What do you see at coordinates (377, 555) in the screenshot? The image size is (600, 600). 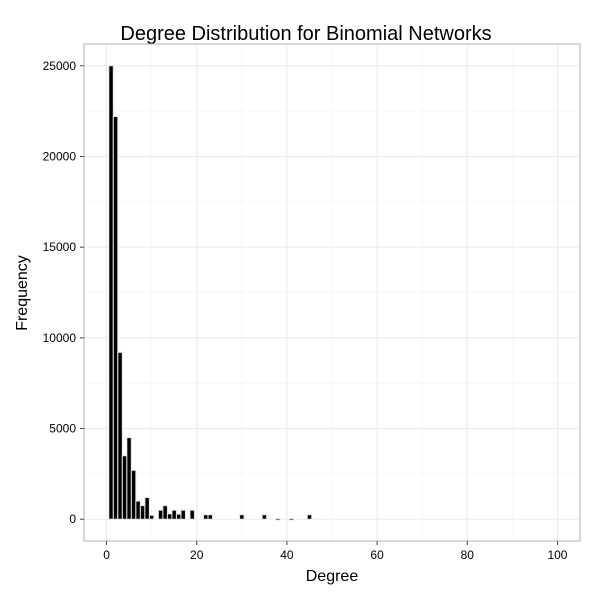 I see `x-tick-label: 60` at bounding box center [377, 555].